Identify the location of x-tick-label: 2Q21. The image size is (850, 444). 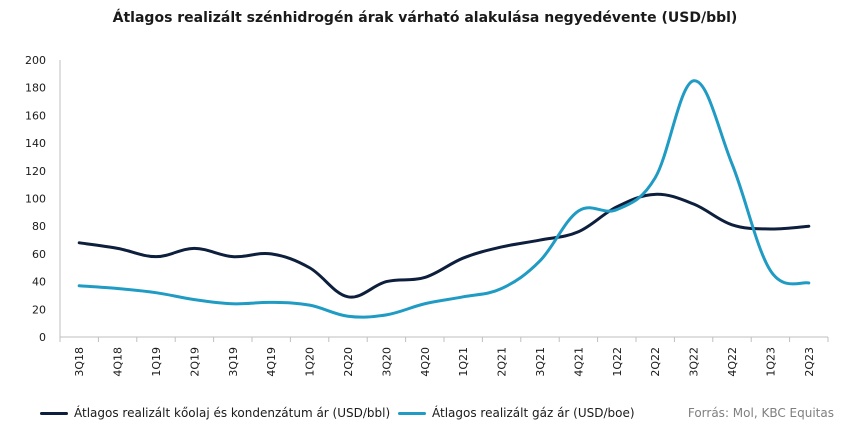
(502, 362).